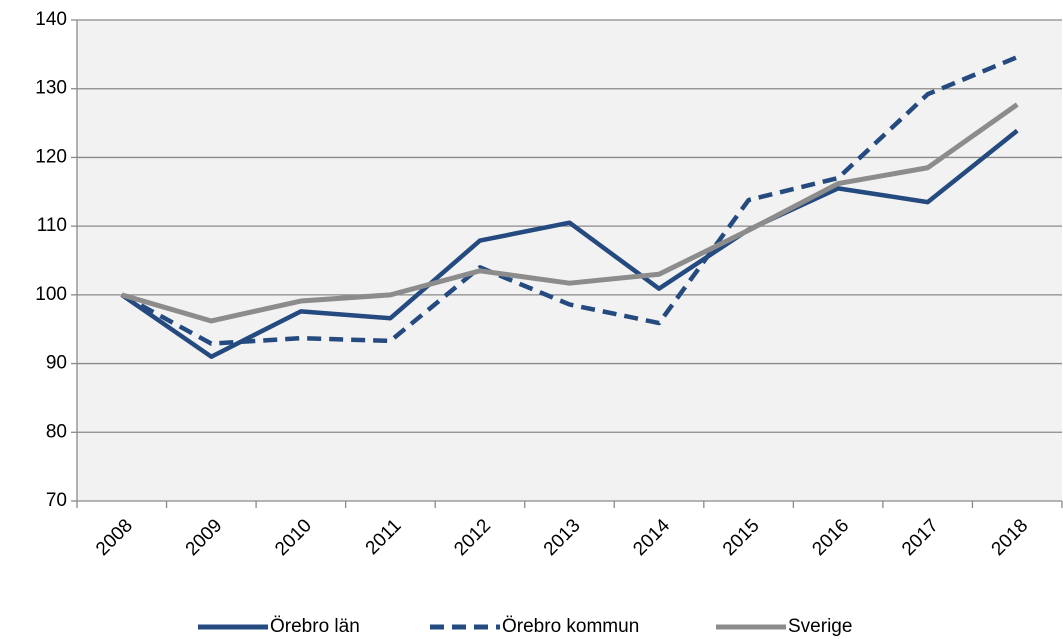 The width and height of the screenshot is (1063, 639). I want to click on x-tick-label: 2008, so click(114, 537).